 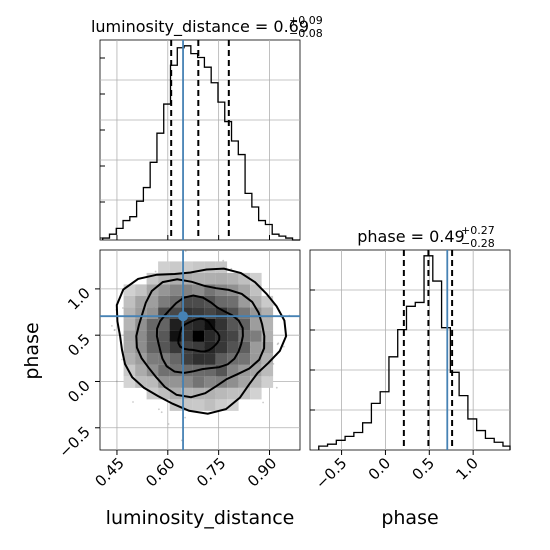 What do you see at coordinates (396, 391) in the screenshot?
I see `hist-phase-ticks: −0.5 0.0 0.5 1.0` at bounding box center [396, 391].